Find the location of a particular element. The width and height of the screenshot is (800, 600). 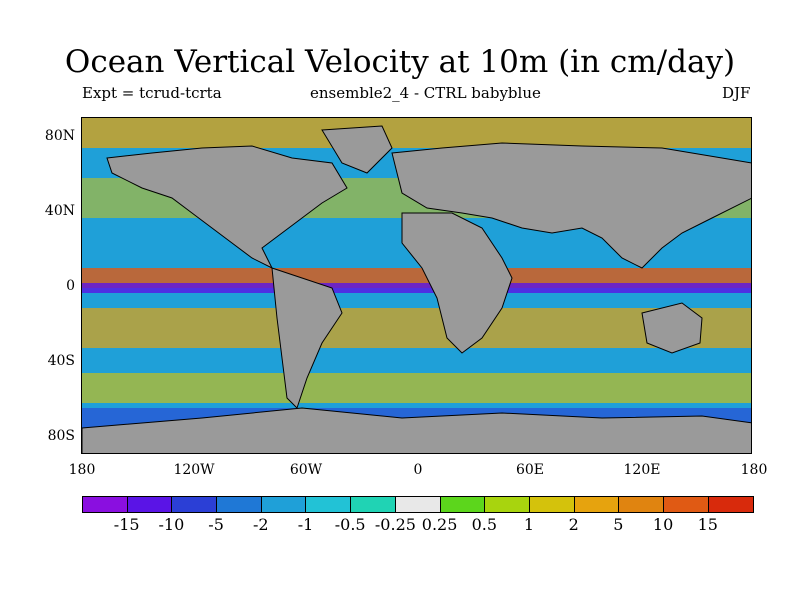

lon-label: 0 is located at coordinates (418, 470).